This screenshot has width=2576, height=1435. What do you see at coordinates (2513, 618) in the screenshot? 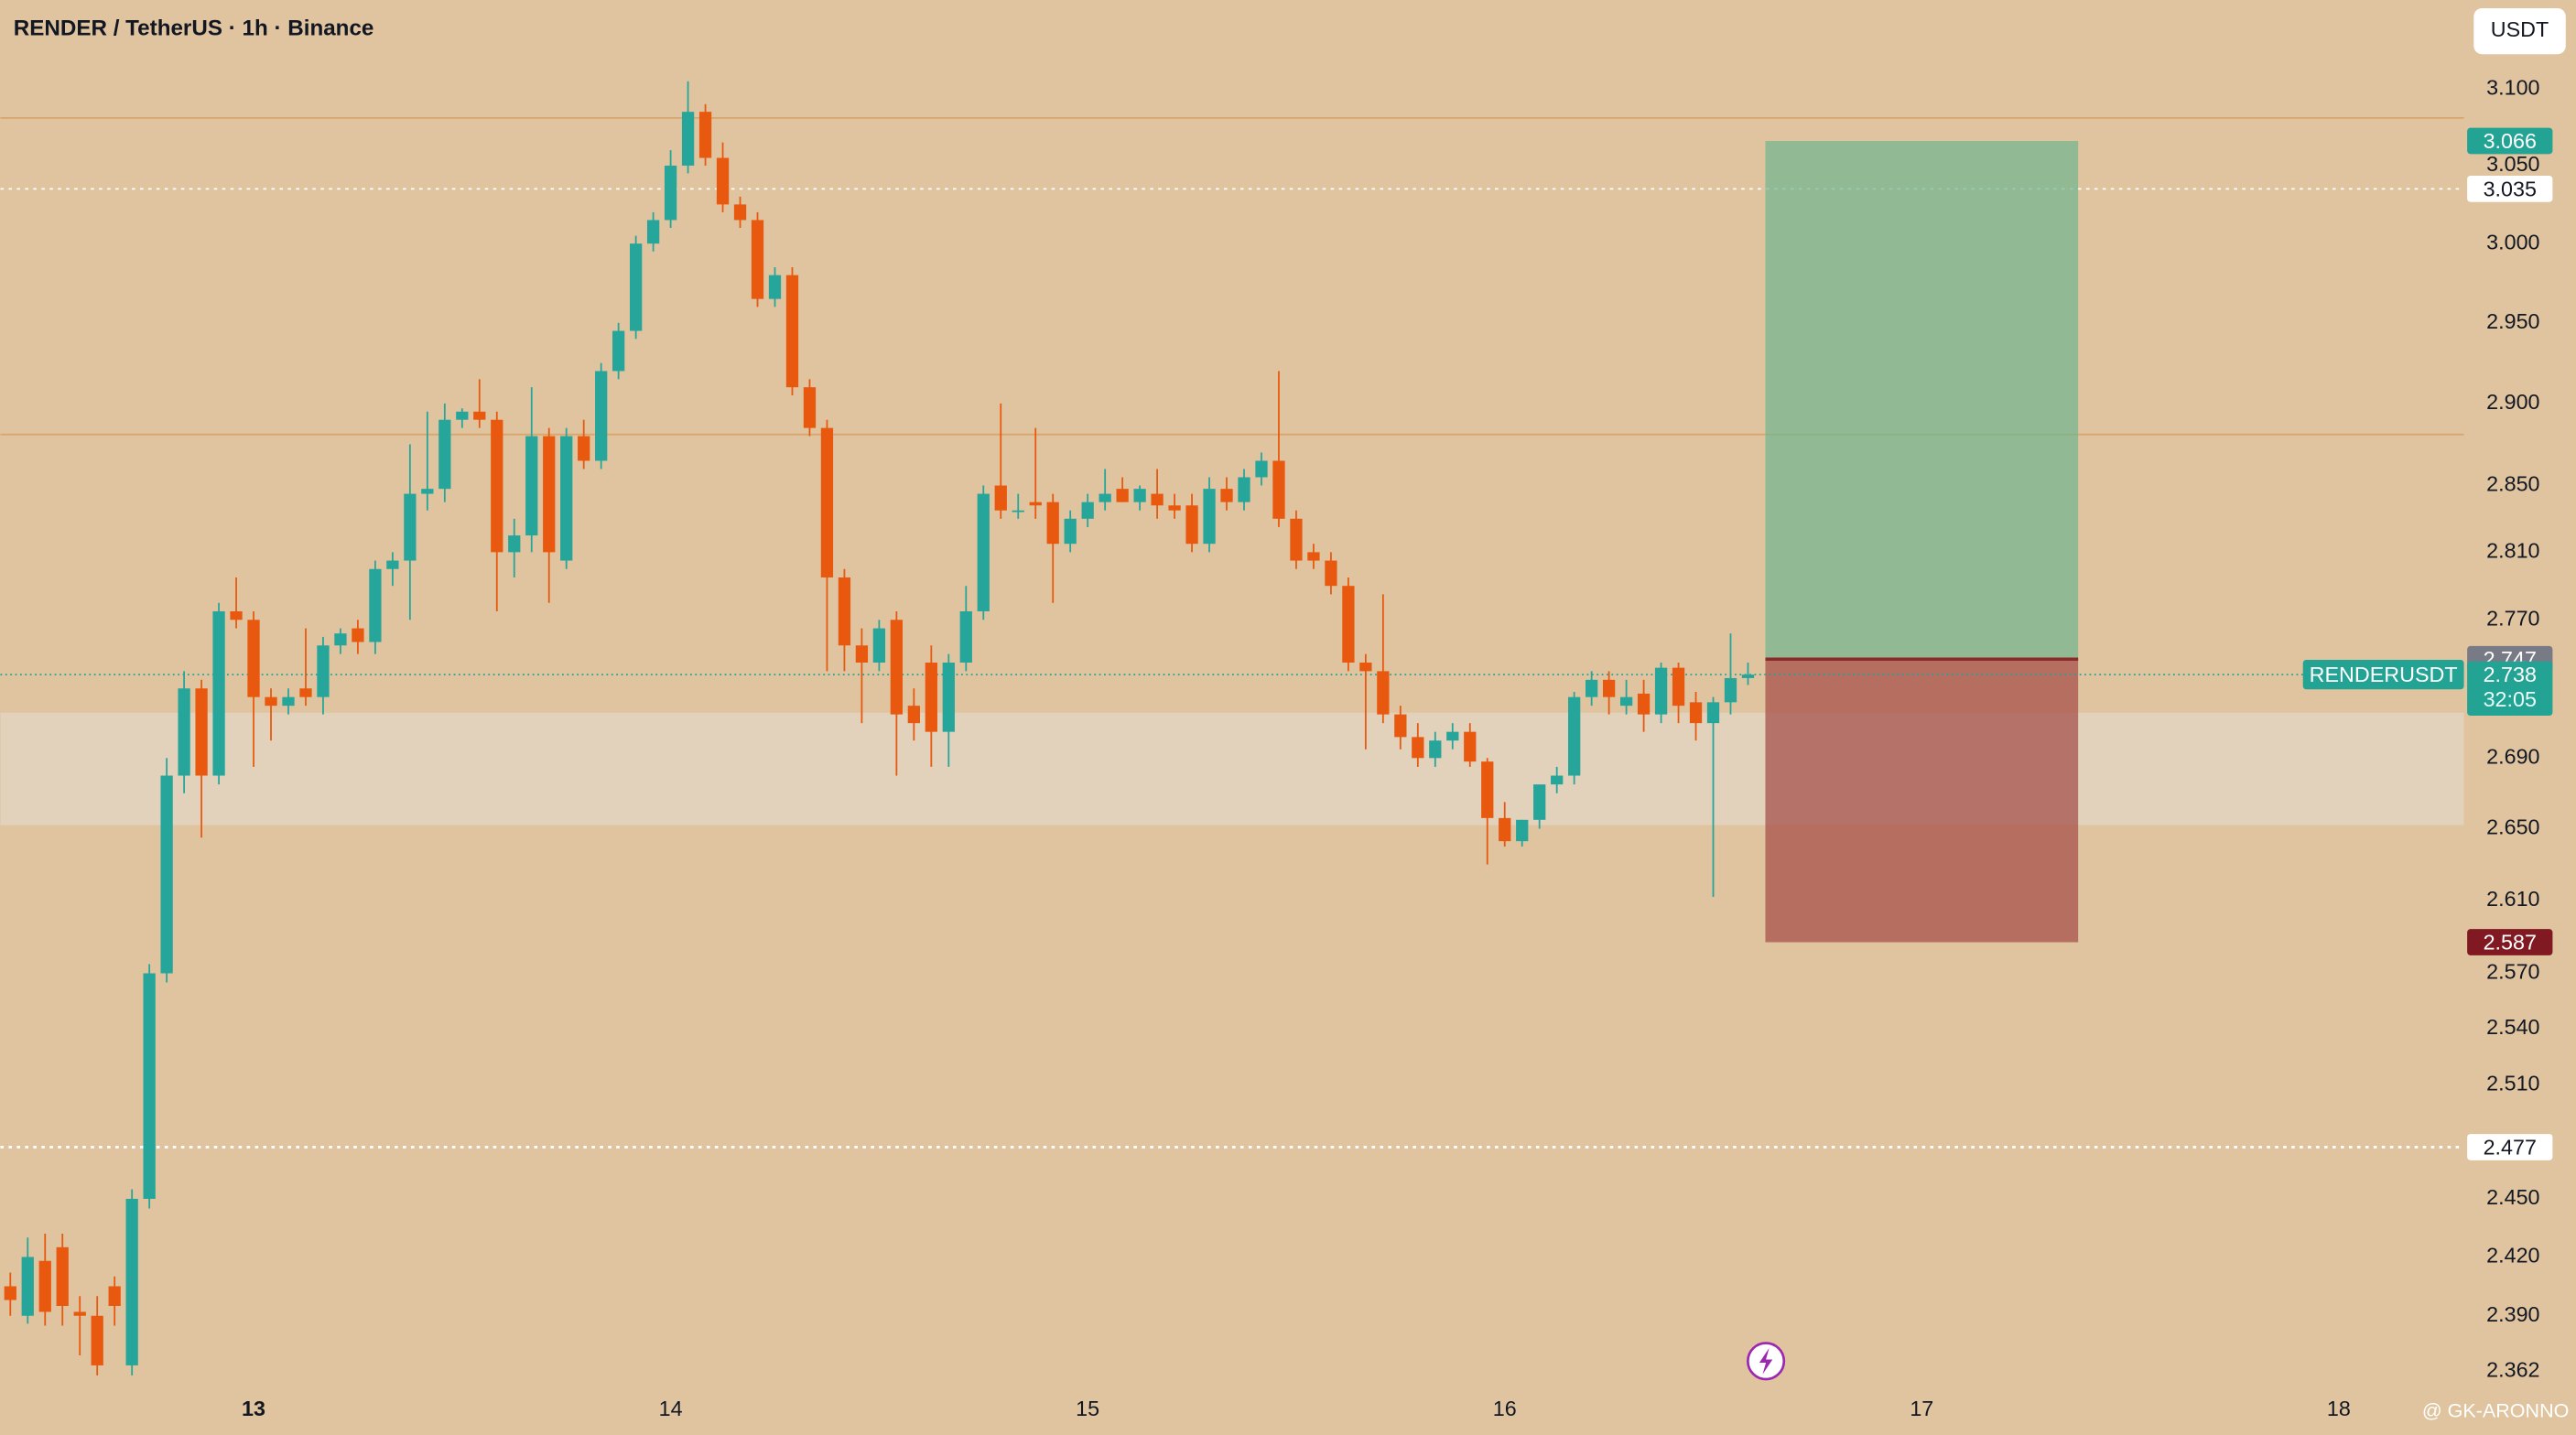
I see `y-tick-label: 2.770` at bounding box center [2513, 618].